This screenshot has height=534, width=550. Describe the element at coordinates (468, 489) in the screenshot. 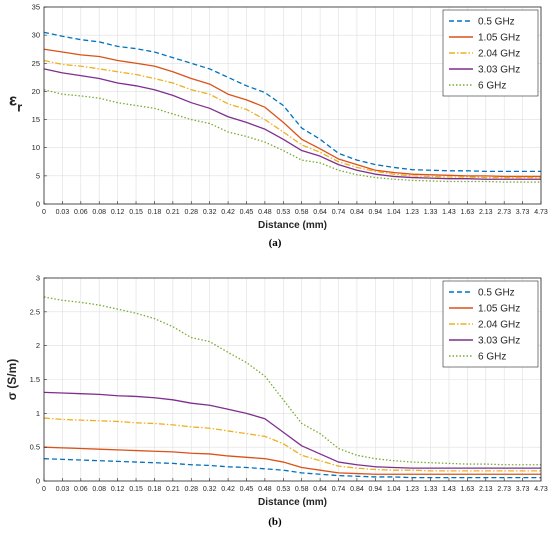

I see `x-tick-label: 1.63` at that location.